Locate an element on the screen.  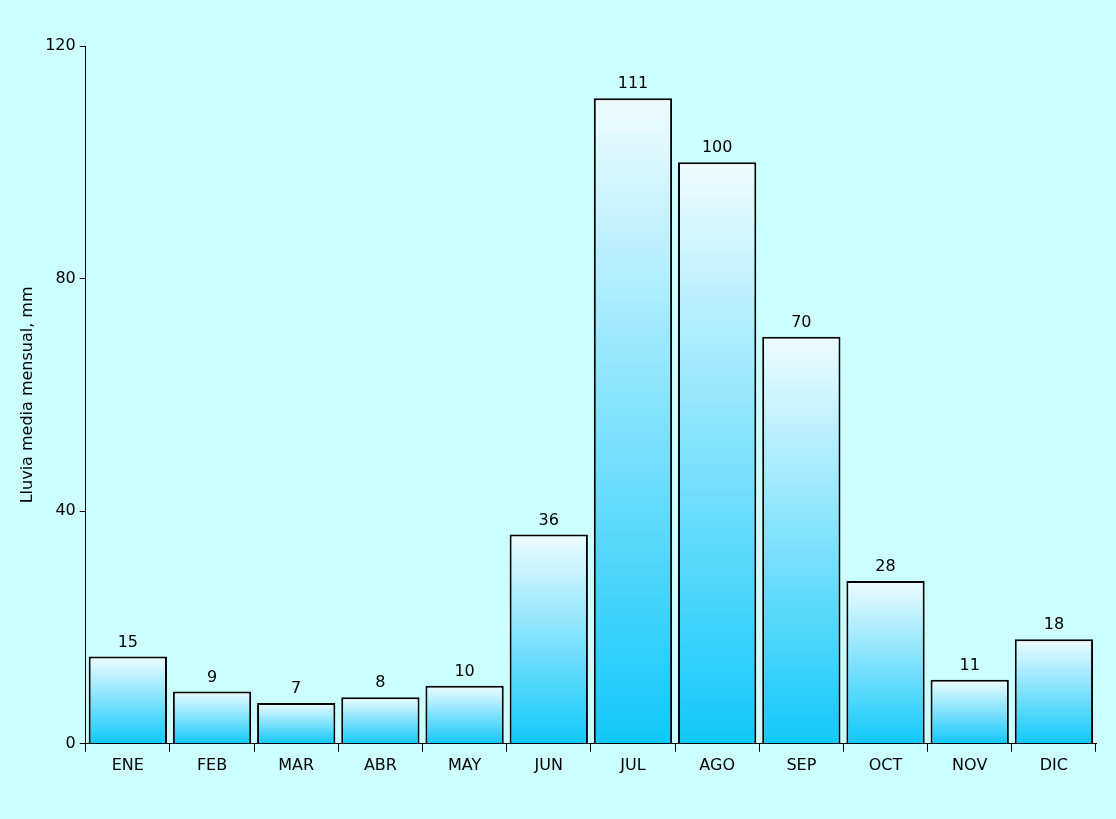
data-label: 70 is located at coordinates (801, 321).